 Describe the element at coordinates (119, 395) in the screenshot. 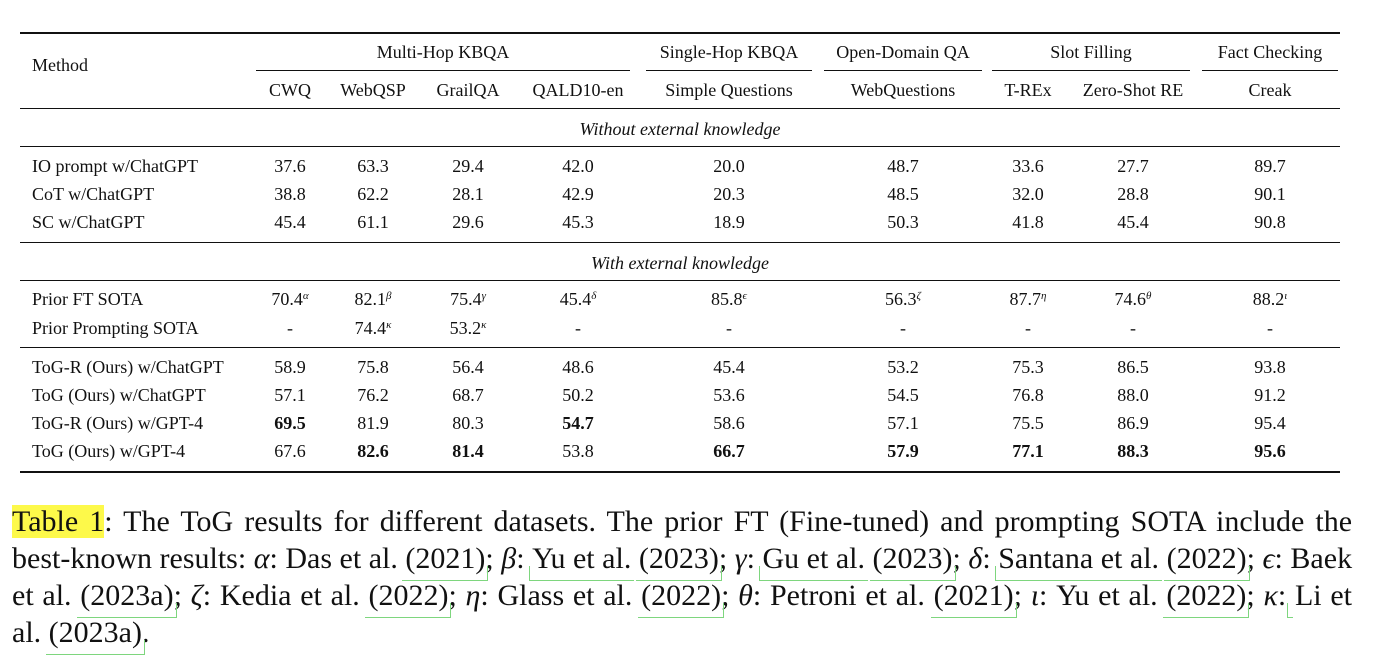

I see `row-method: ToG (Ours) w/ChatGPT` at that location.